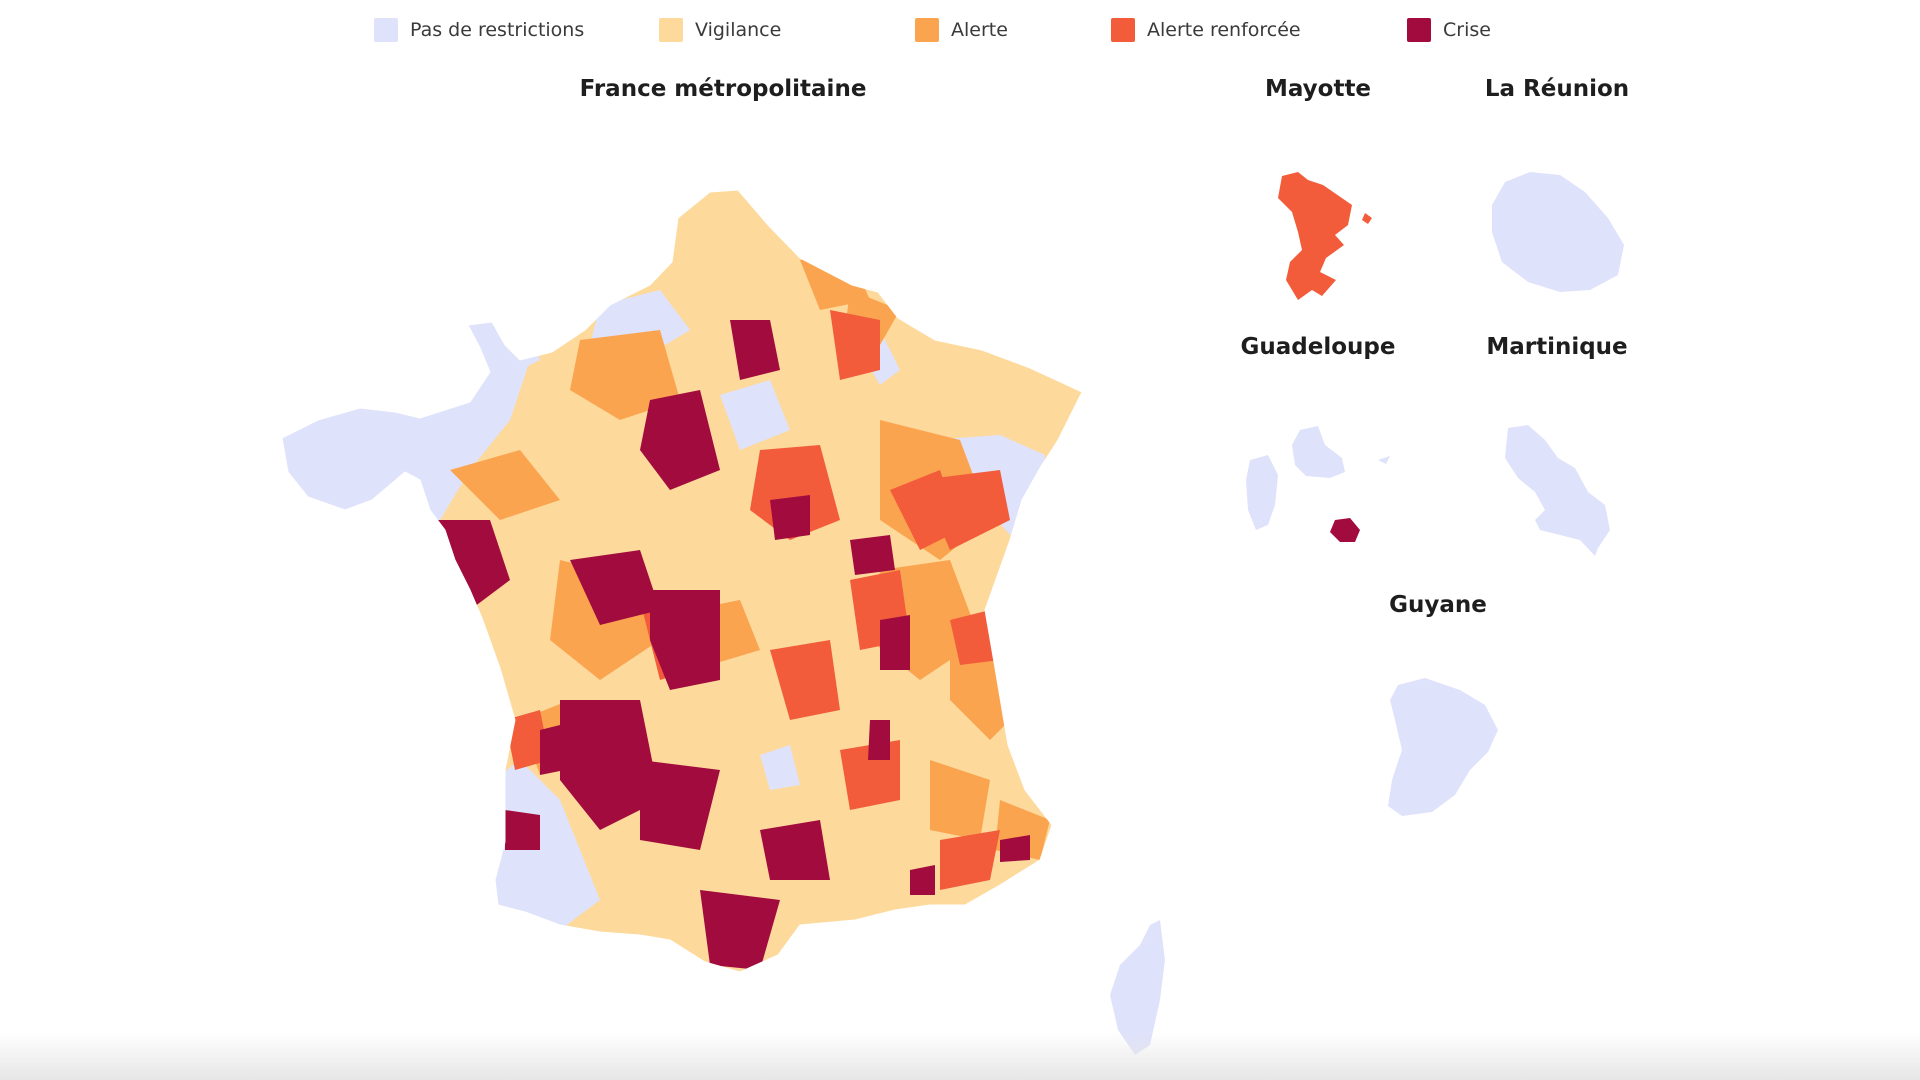  Describe the element at coordinates (386, 30) in the screenshot. I see `legend-swatch-pas-de-restrictions` at that location.